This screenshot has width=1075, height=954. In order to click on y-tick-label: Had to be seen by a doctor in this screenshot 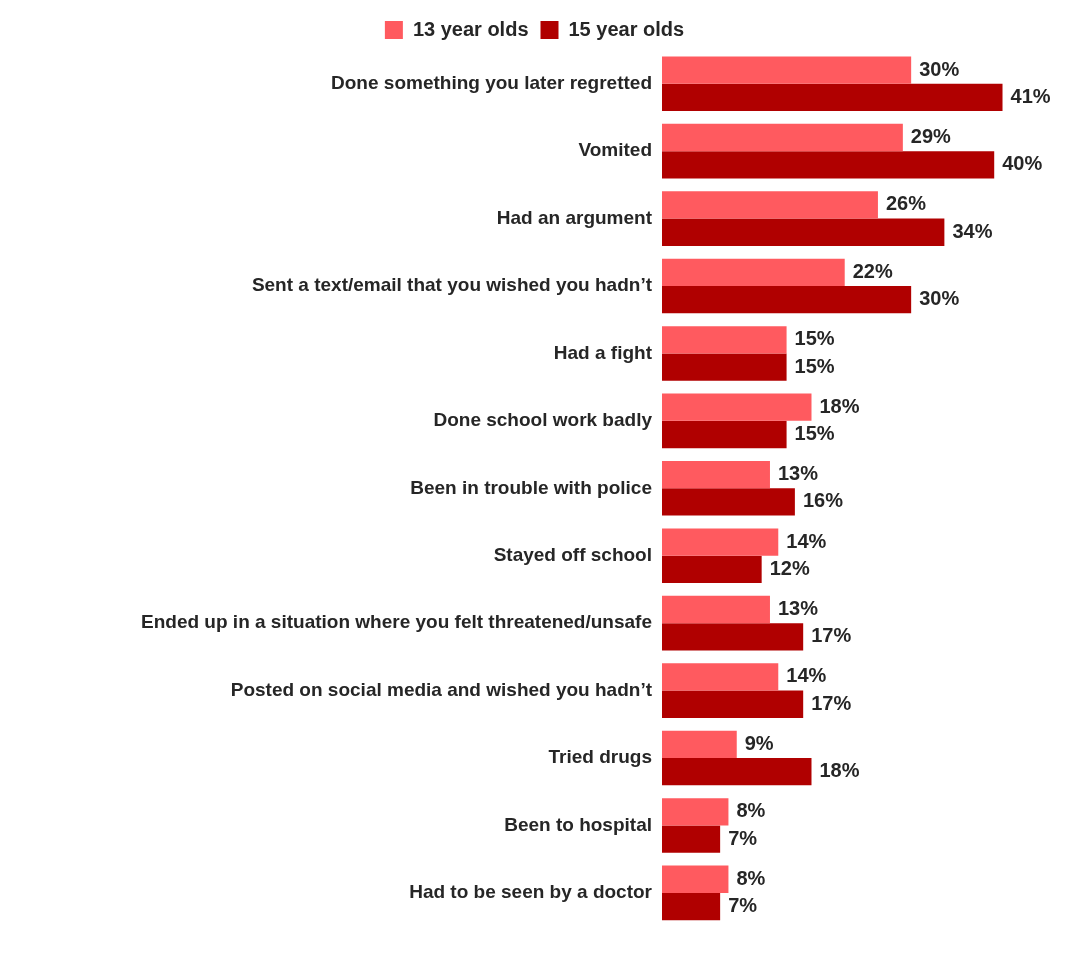, I will do `click(531, 892)`.